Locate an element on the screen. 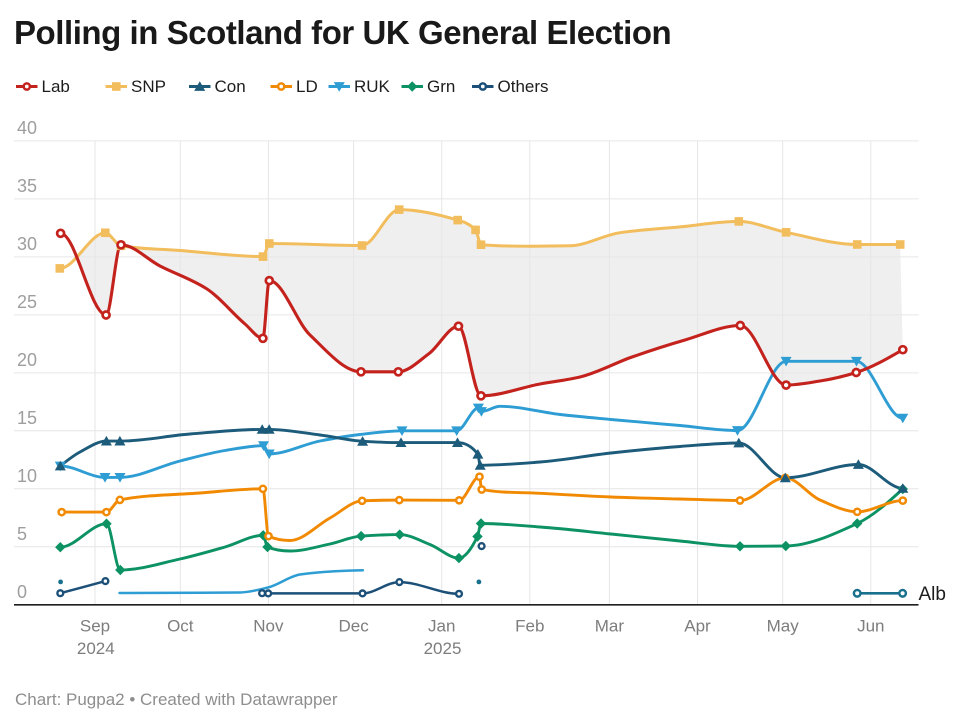 This screenshot has width=960, height=726. svg-text:Chart: Pugpa2 • Created with D: Chart: Pugpa2 • Created with Datawrapper is located at coordinates (176, 699).